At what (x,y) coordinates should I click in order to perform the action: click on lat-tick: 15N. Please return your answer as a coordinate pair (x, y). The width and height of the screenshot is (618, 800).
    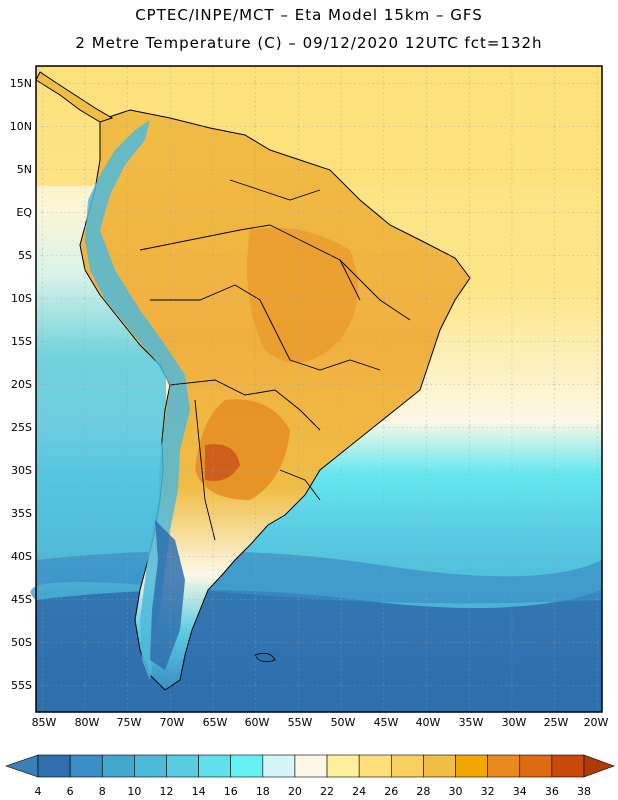
    Looking at the image, I should click on (21, 83).